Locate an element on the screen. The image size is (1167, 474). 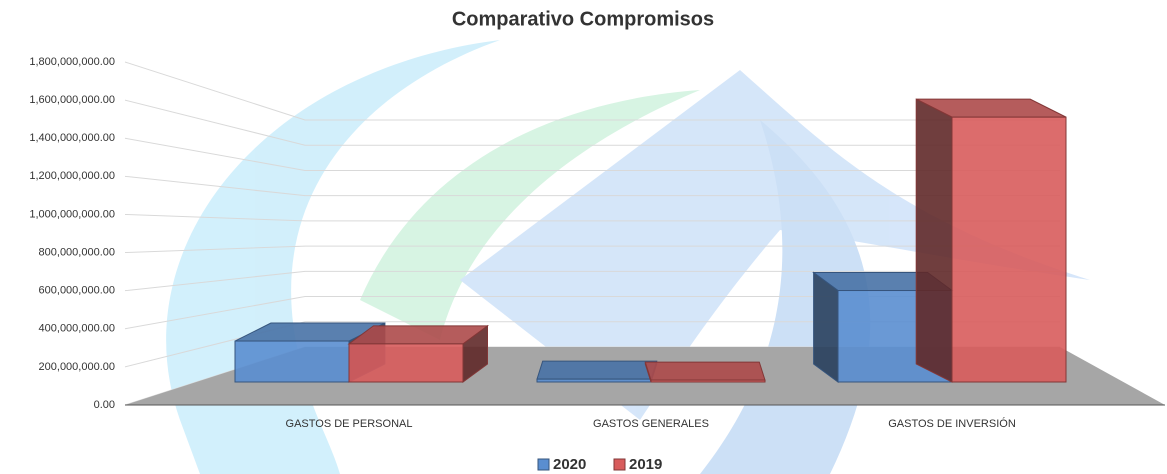
y-tick-label: 400,000,000.00 is located at coordinates (77, 329).